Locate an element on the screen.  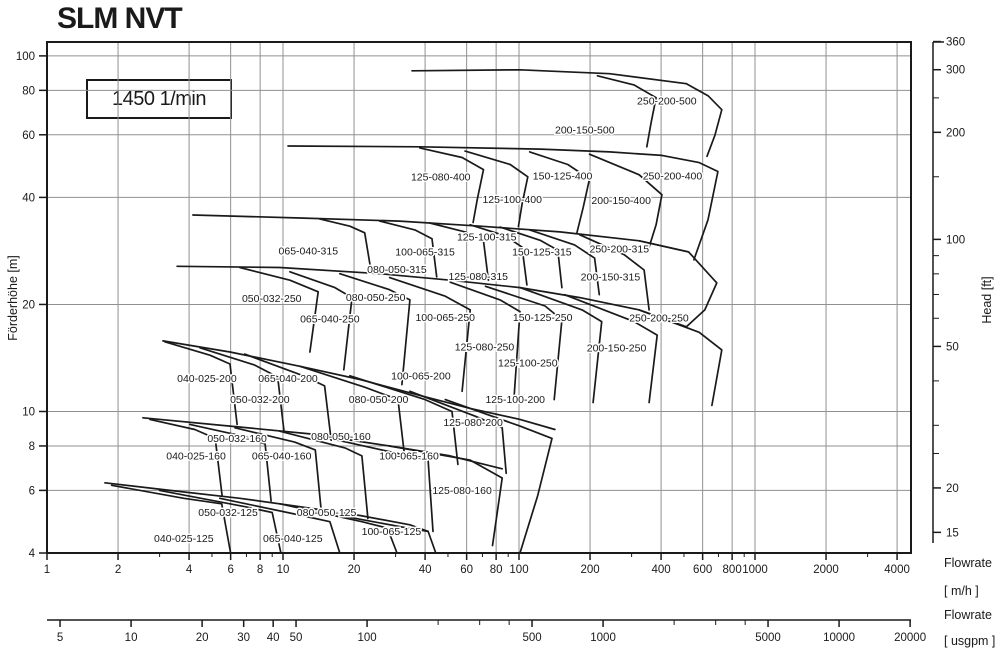
y-axis-right-caption: Head [ft] is located at coordinates (987, 300).